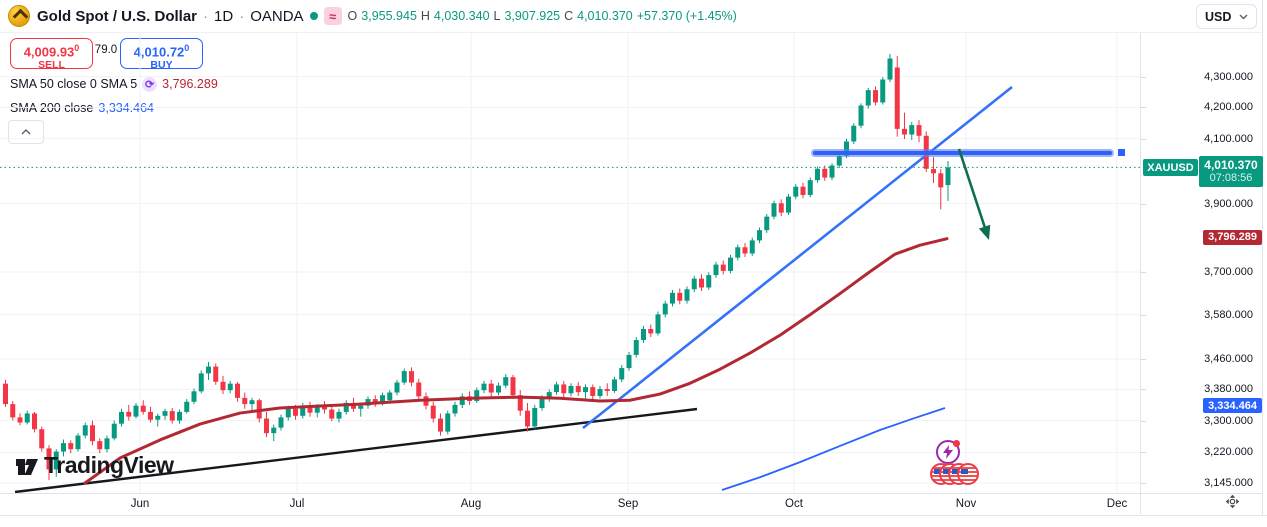 This screenshot has height=527, width=1267. What do you see at coordinates (1228, 271) in the screenshot?
I see `price-tick-label: 3,700.000` at bounding box center [1228, 271].